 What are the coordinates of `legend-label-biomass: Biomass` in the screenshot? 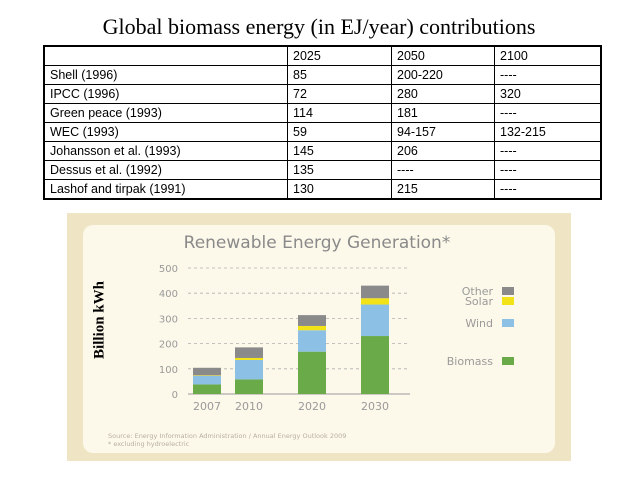 It's located at (470, 361).